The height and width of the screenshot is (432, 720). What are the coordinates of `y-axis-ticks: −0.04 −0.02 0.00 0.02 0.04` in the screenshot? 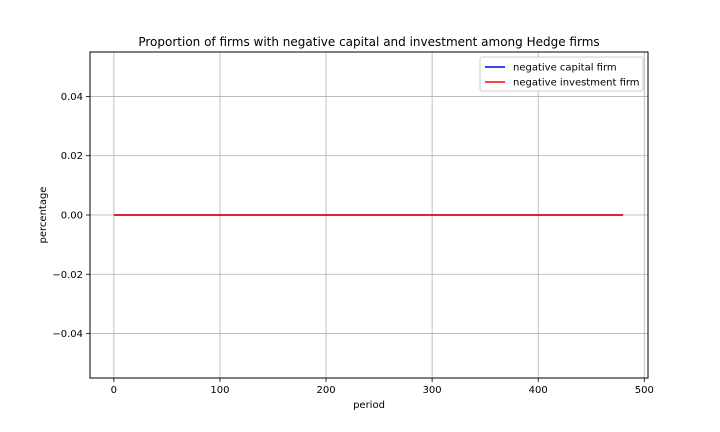 It's located at (71, 216).